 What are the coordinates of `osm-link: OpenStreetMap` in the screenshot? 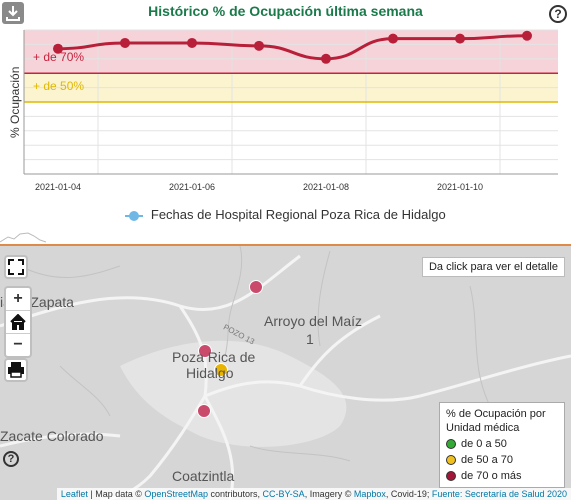 It's located at (176, 494).